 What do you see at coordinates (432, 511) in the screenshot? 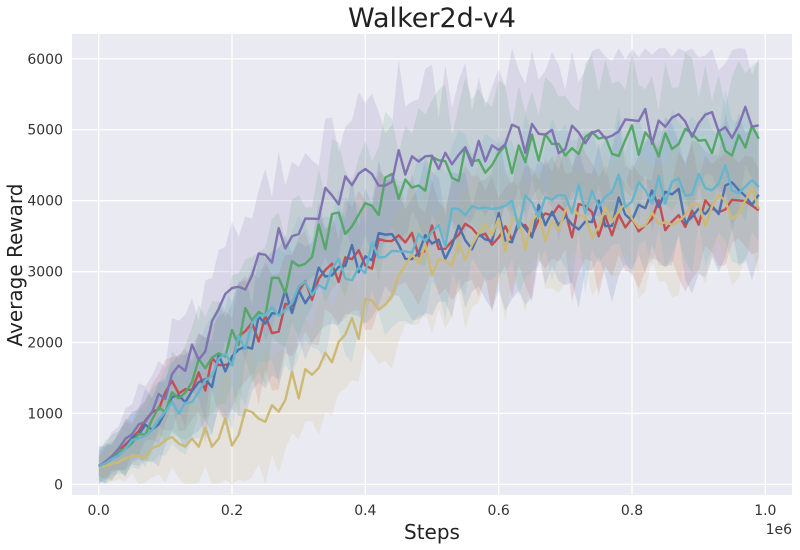
I see `x-tick-labels: 0.0 0.2 0.4 0.6 0.8 1.0` at bounding box center [432, 511].